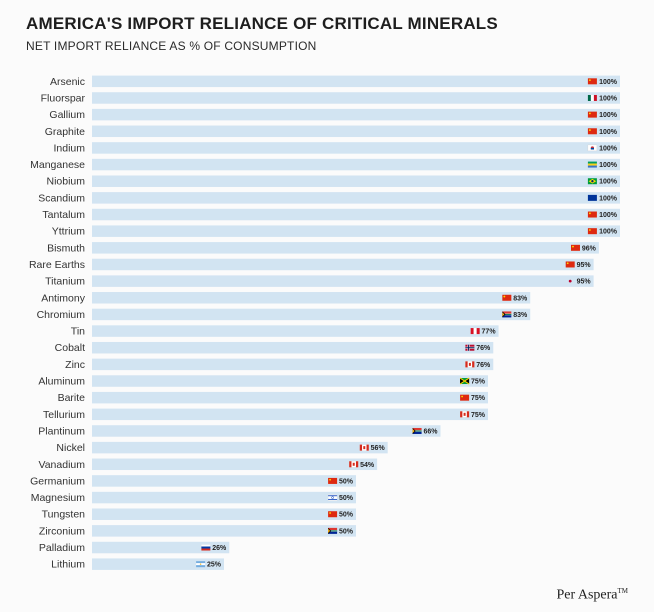 The height and width of the screenshot is (612, 654). What do you see at coordinates (61, 315) in the screenshot?
I see `category-label: Chromium` at bounding box center [61, 315].